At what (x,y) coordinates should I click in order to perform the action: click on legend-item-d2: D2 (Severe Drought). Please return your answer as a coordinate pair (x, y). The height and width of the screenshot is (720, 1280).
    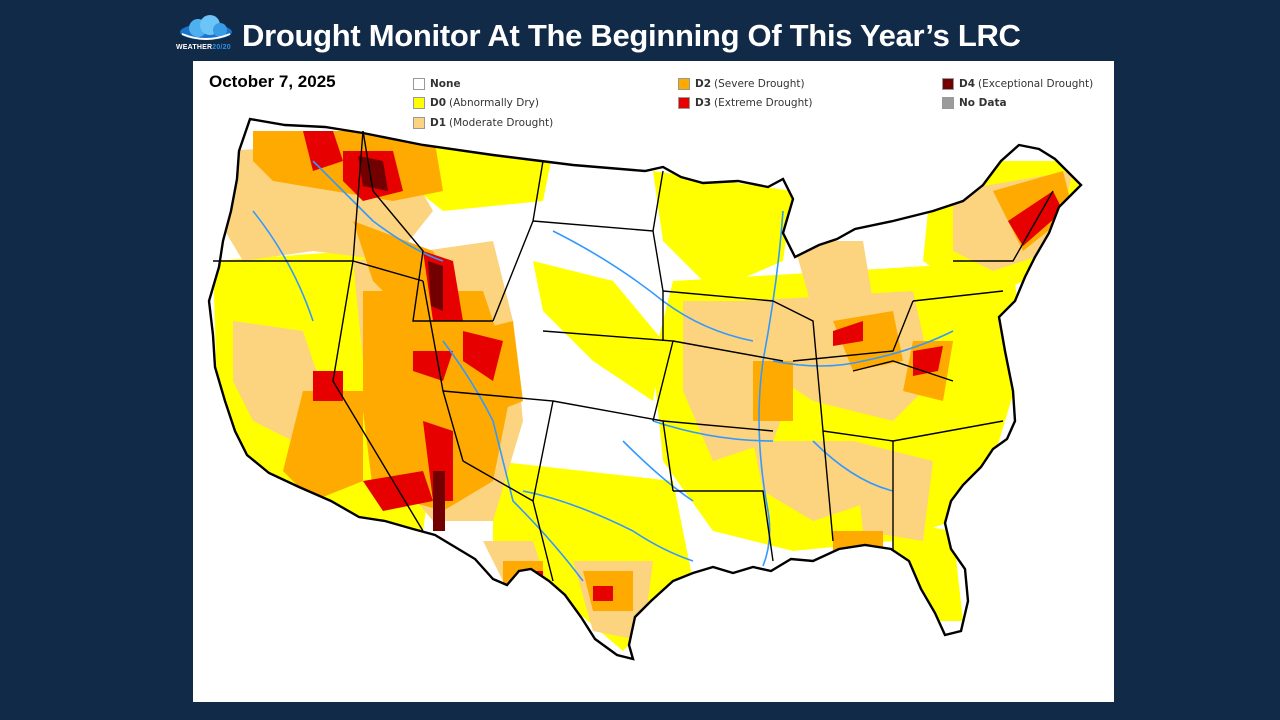
    Looking at the image, I should click on (741, 84).